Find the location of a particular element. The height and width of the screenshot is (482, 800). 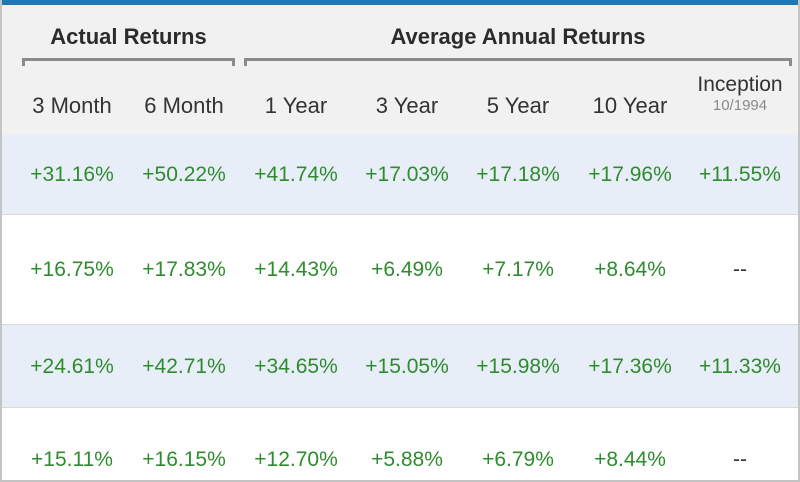

column-header-inception: Inception 10/1994 is located at coordinates (740, 94).